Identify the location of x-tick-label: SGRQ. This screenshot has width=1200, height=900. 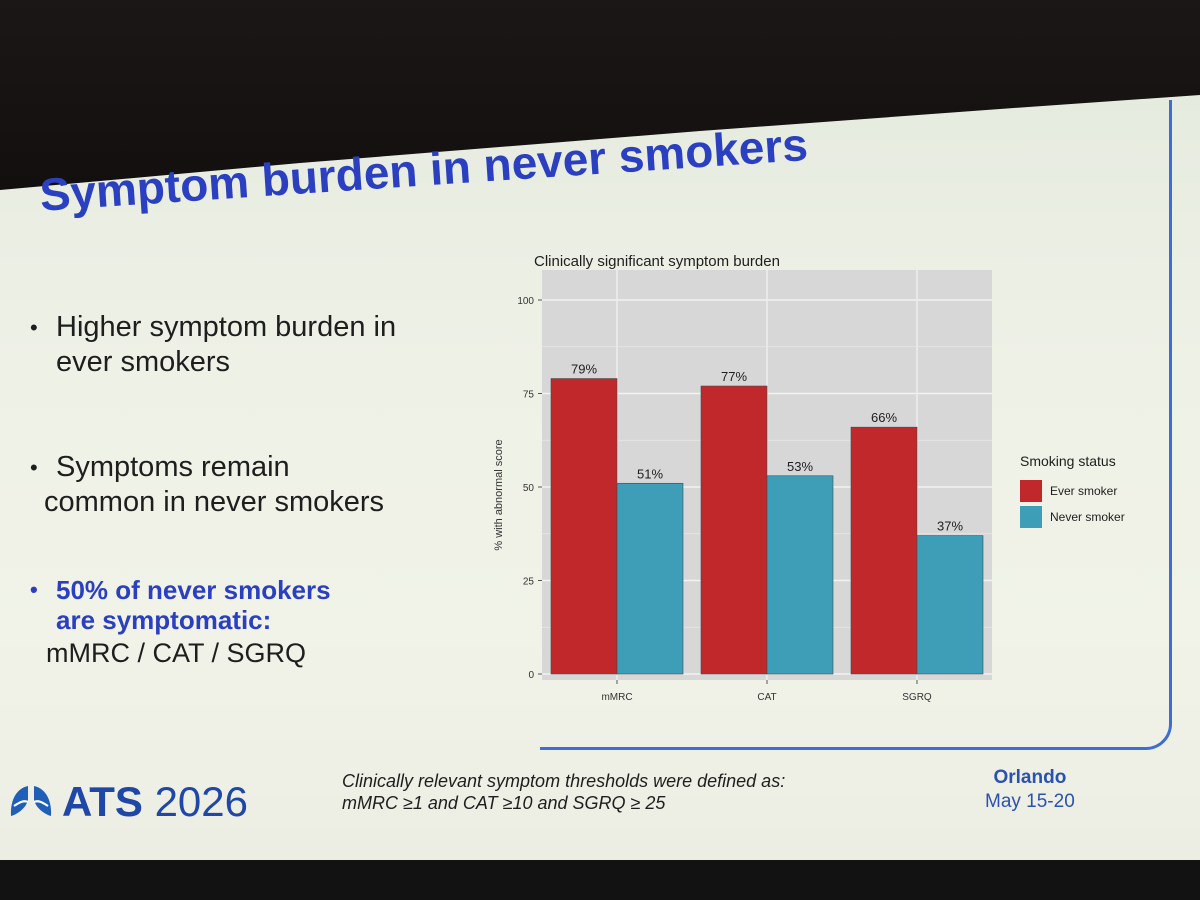
(917, 697).